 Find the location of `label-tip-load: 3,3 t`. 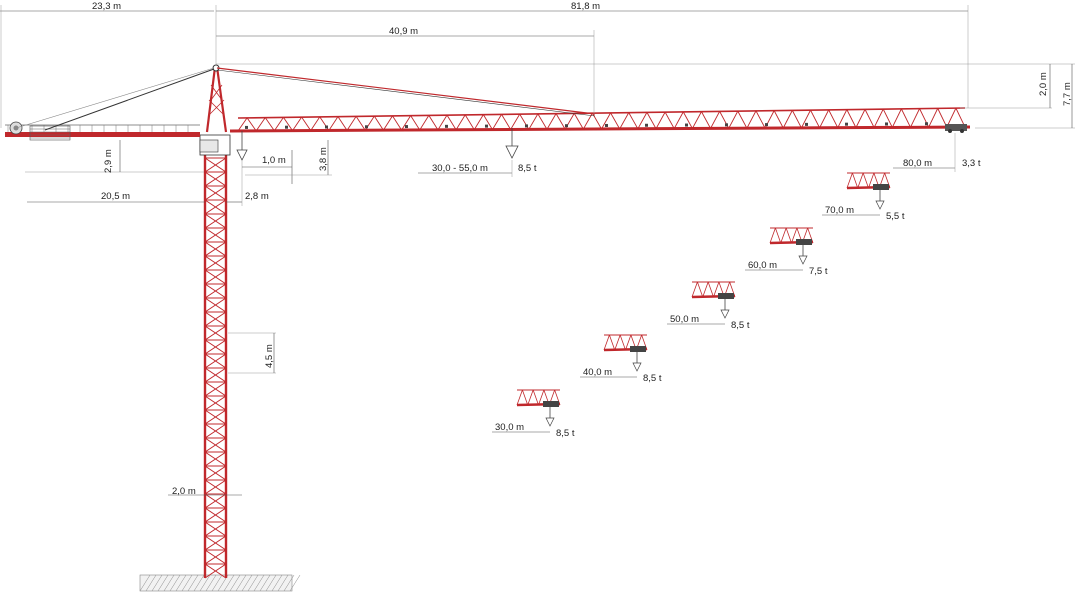

label-tip-load: 3,3 t is located at coordinates (971, 163).